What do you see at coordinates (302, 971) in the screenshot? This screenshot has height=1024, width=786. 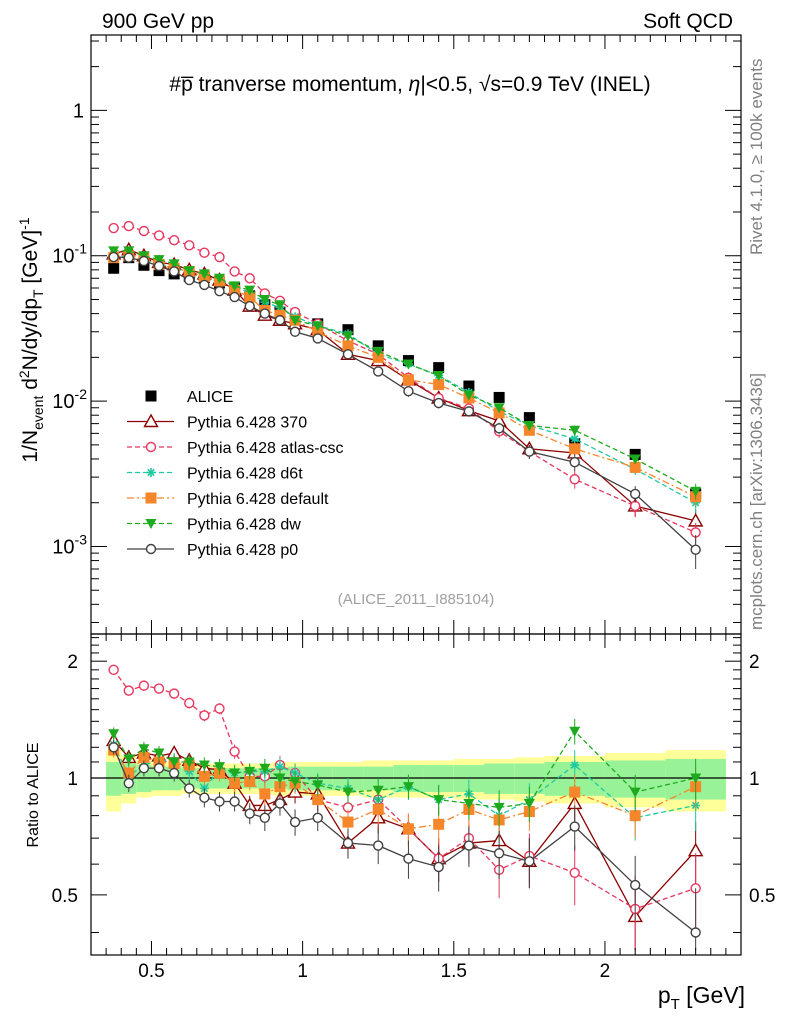 I see `x-tick-label: 1` at bounding box center [302, 971].